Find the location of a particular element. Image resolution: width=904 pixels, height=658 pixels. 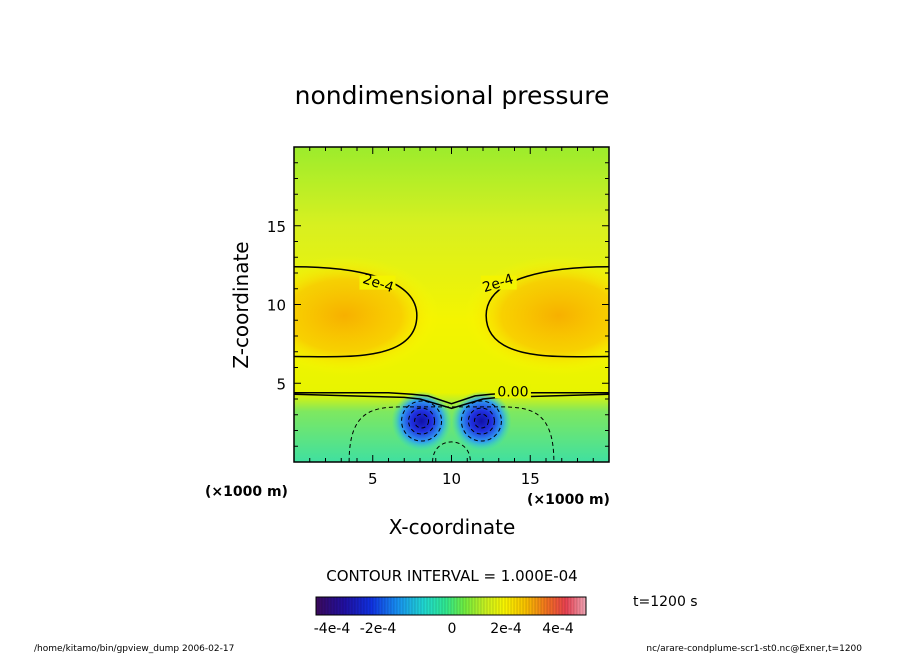

colorbar-label: 2e-4 is located at coordinates (506, 629).